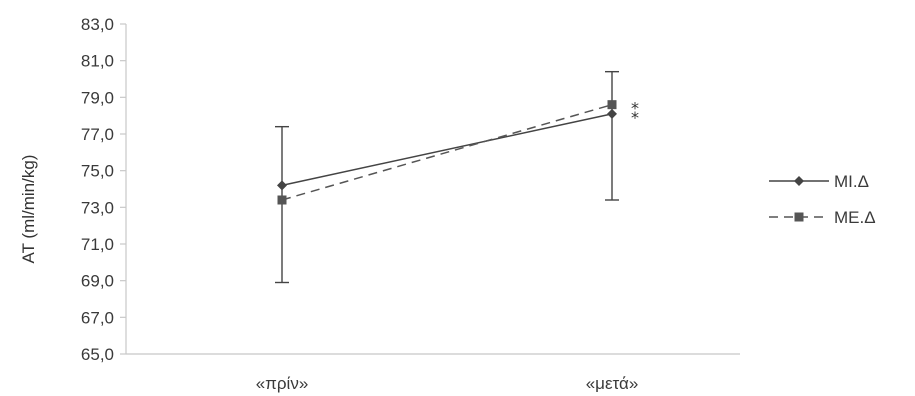 This screenshot has height=396, width=915. I want to click on y-tick-label: 67,0, so click(97, 317).